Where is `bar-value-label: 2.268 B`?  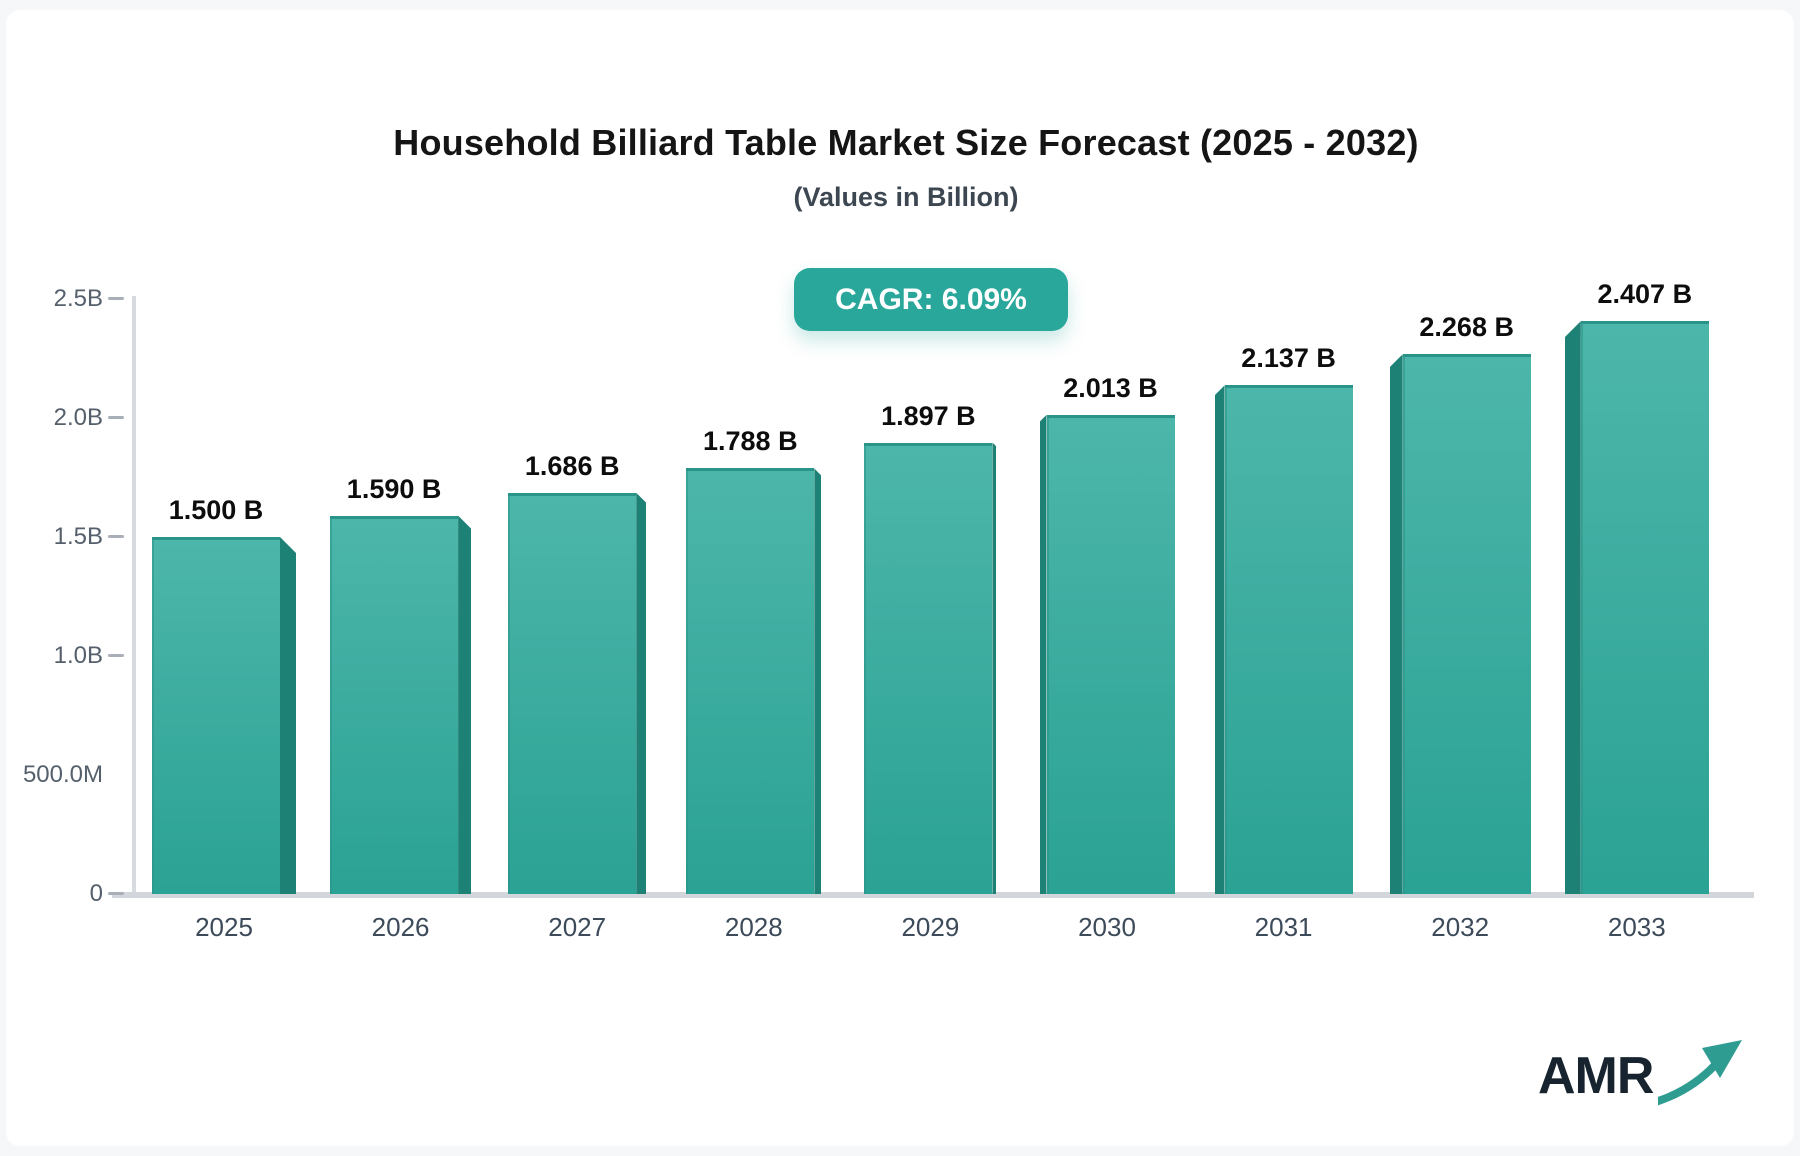
bar-value-label: 2.268 B is located at coordinates (1466, 327).